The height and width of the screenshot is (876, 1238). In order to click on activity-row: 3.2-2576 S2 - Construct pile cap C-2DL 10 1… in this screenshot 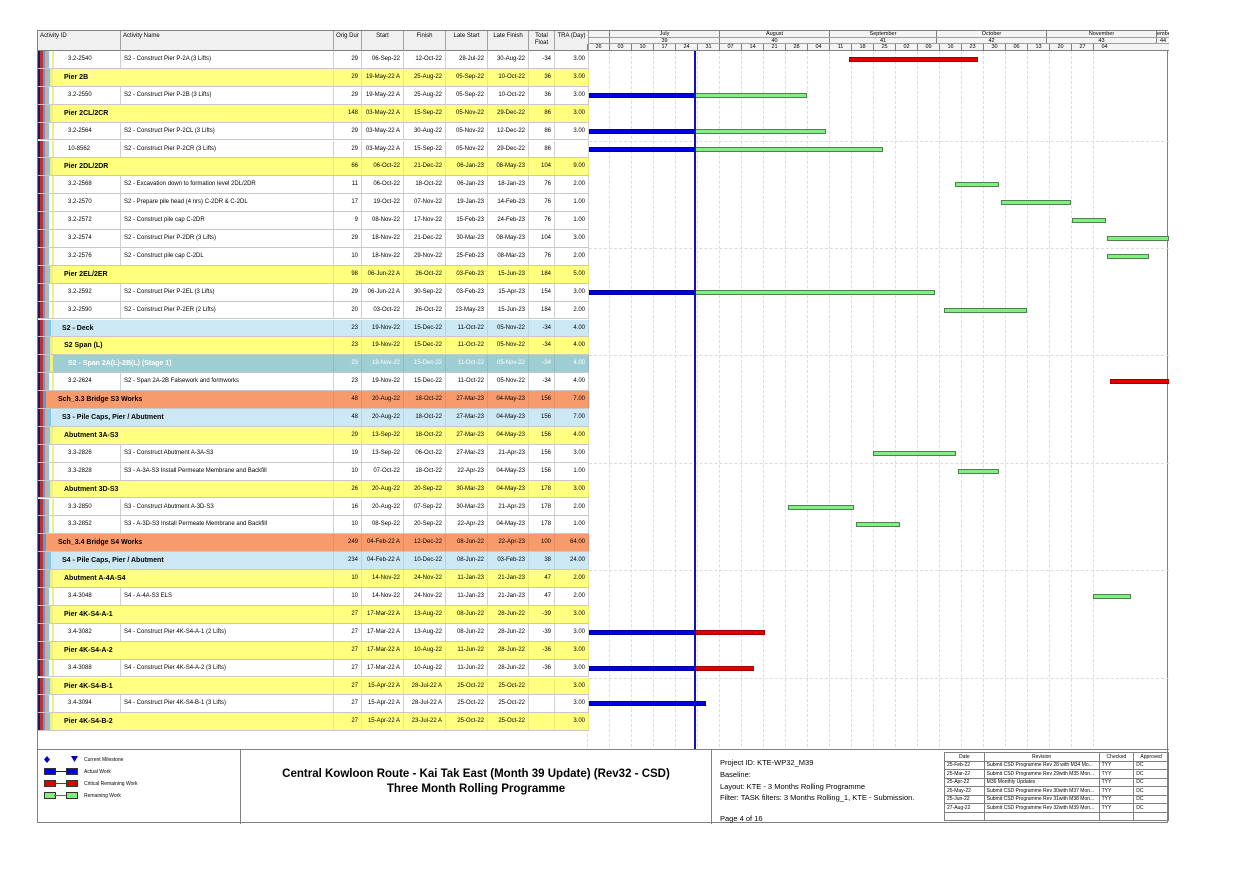, I will do `click(603, 256)`.